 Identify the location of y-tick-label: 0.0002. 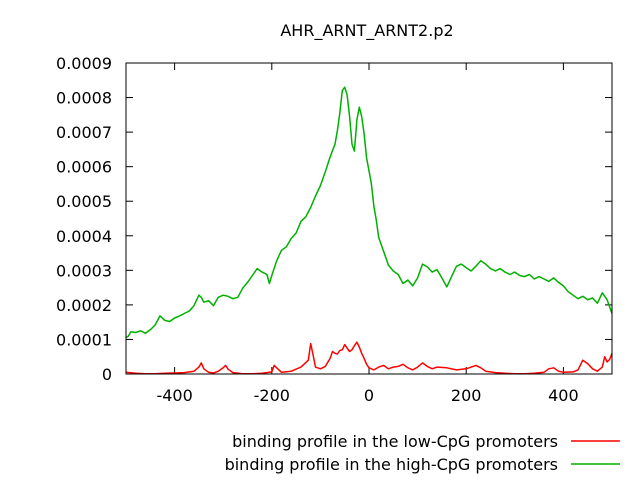
(84, 305).